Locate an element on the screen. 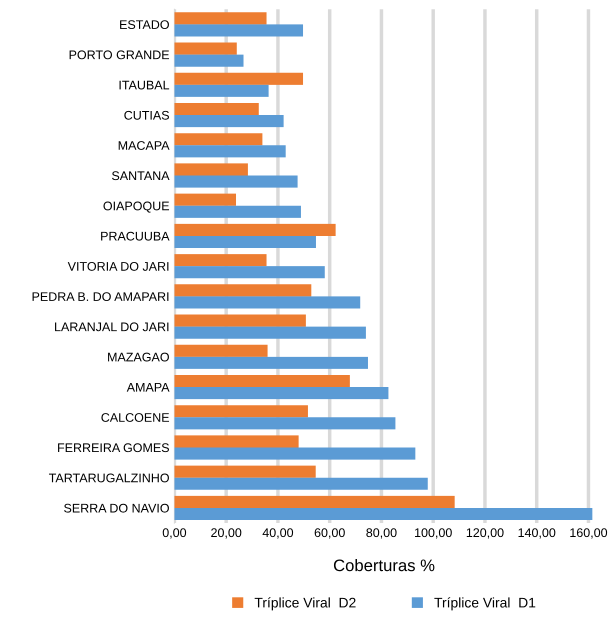 The width and height of the screenshot is (612, 619). y-tick-label: CALCOENE is located at coordinates (135, 417).